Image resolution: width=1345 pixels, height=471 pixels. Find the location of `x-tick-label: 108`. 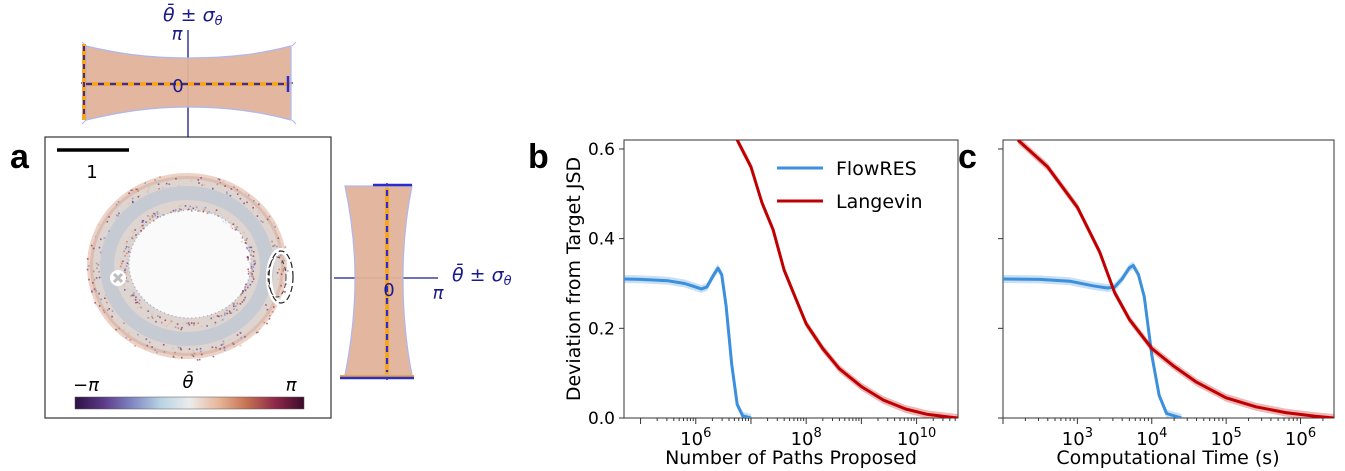

x-tick-label: 108 is located at coordinates (806, 438).